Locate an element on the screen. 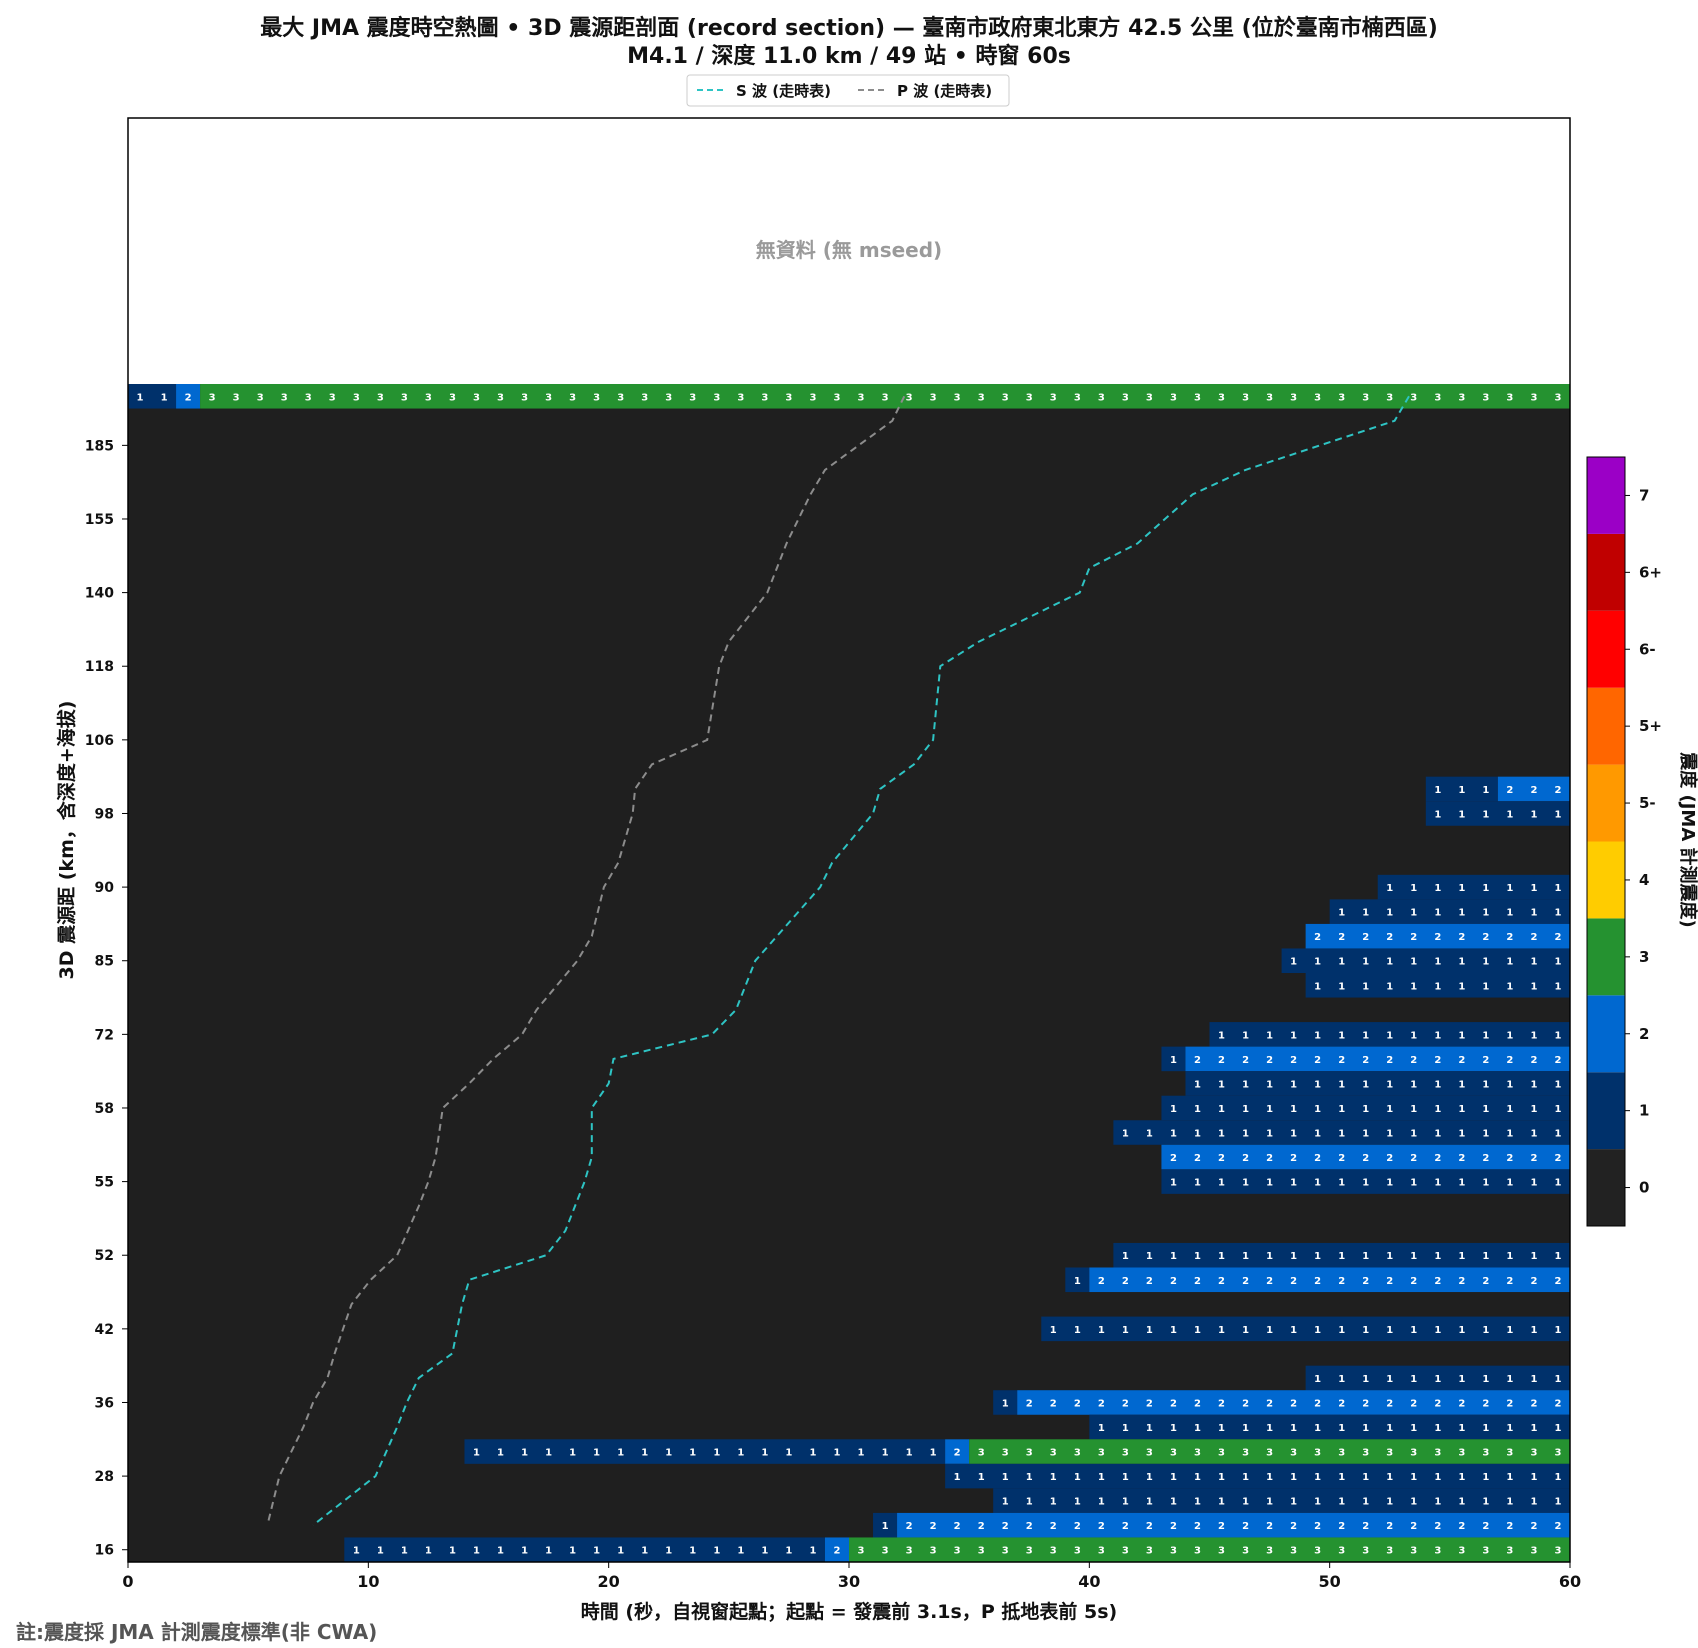  no-data-region is located at coordinates (849, 251).